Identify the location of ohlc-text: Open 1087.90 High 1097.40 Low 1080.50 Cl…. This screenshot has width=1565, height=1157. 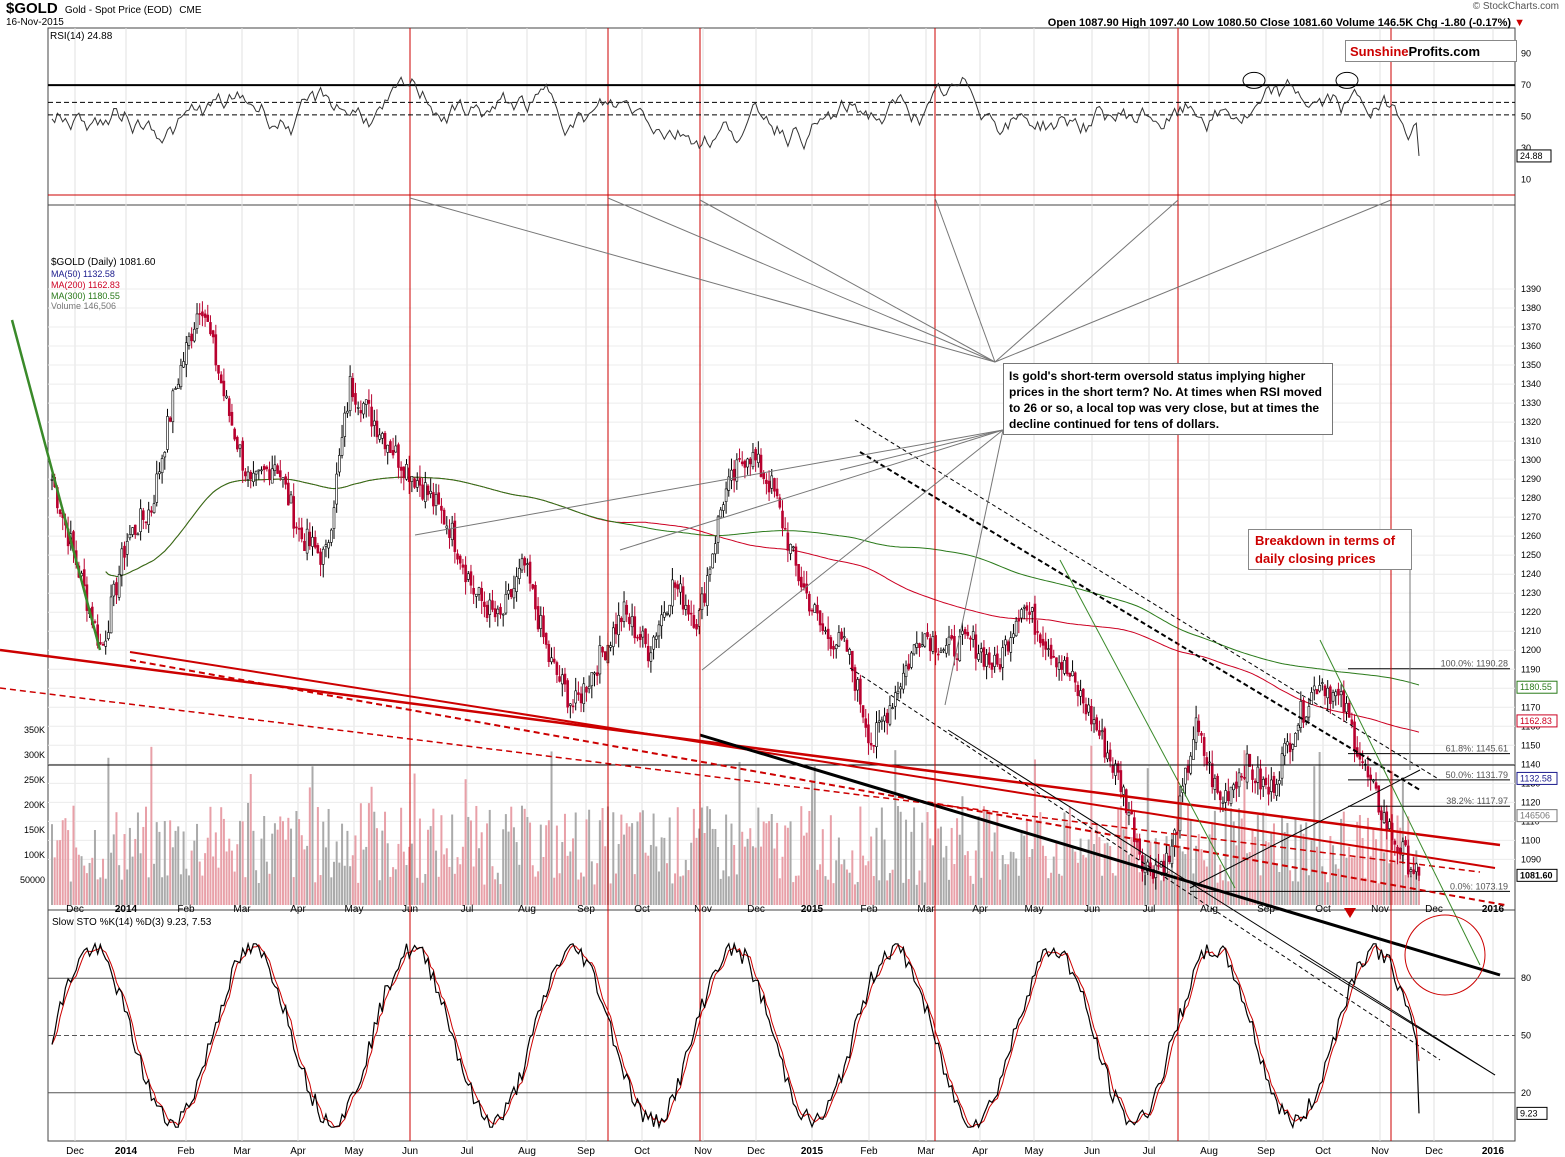
(1279, 23).